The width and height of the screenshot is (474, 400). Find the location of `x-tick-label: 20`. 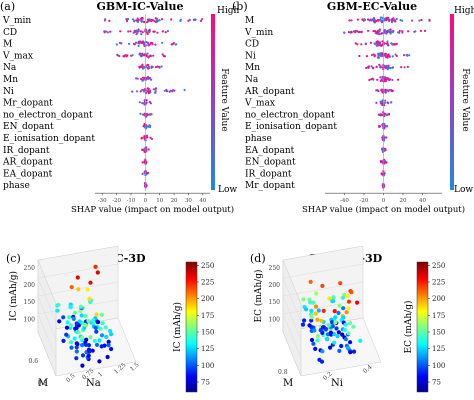

x-tick-label: 20 is located at coordinates (174, 201).